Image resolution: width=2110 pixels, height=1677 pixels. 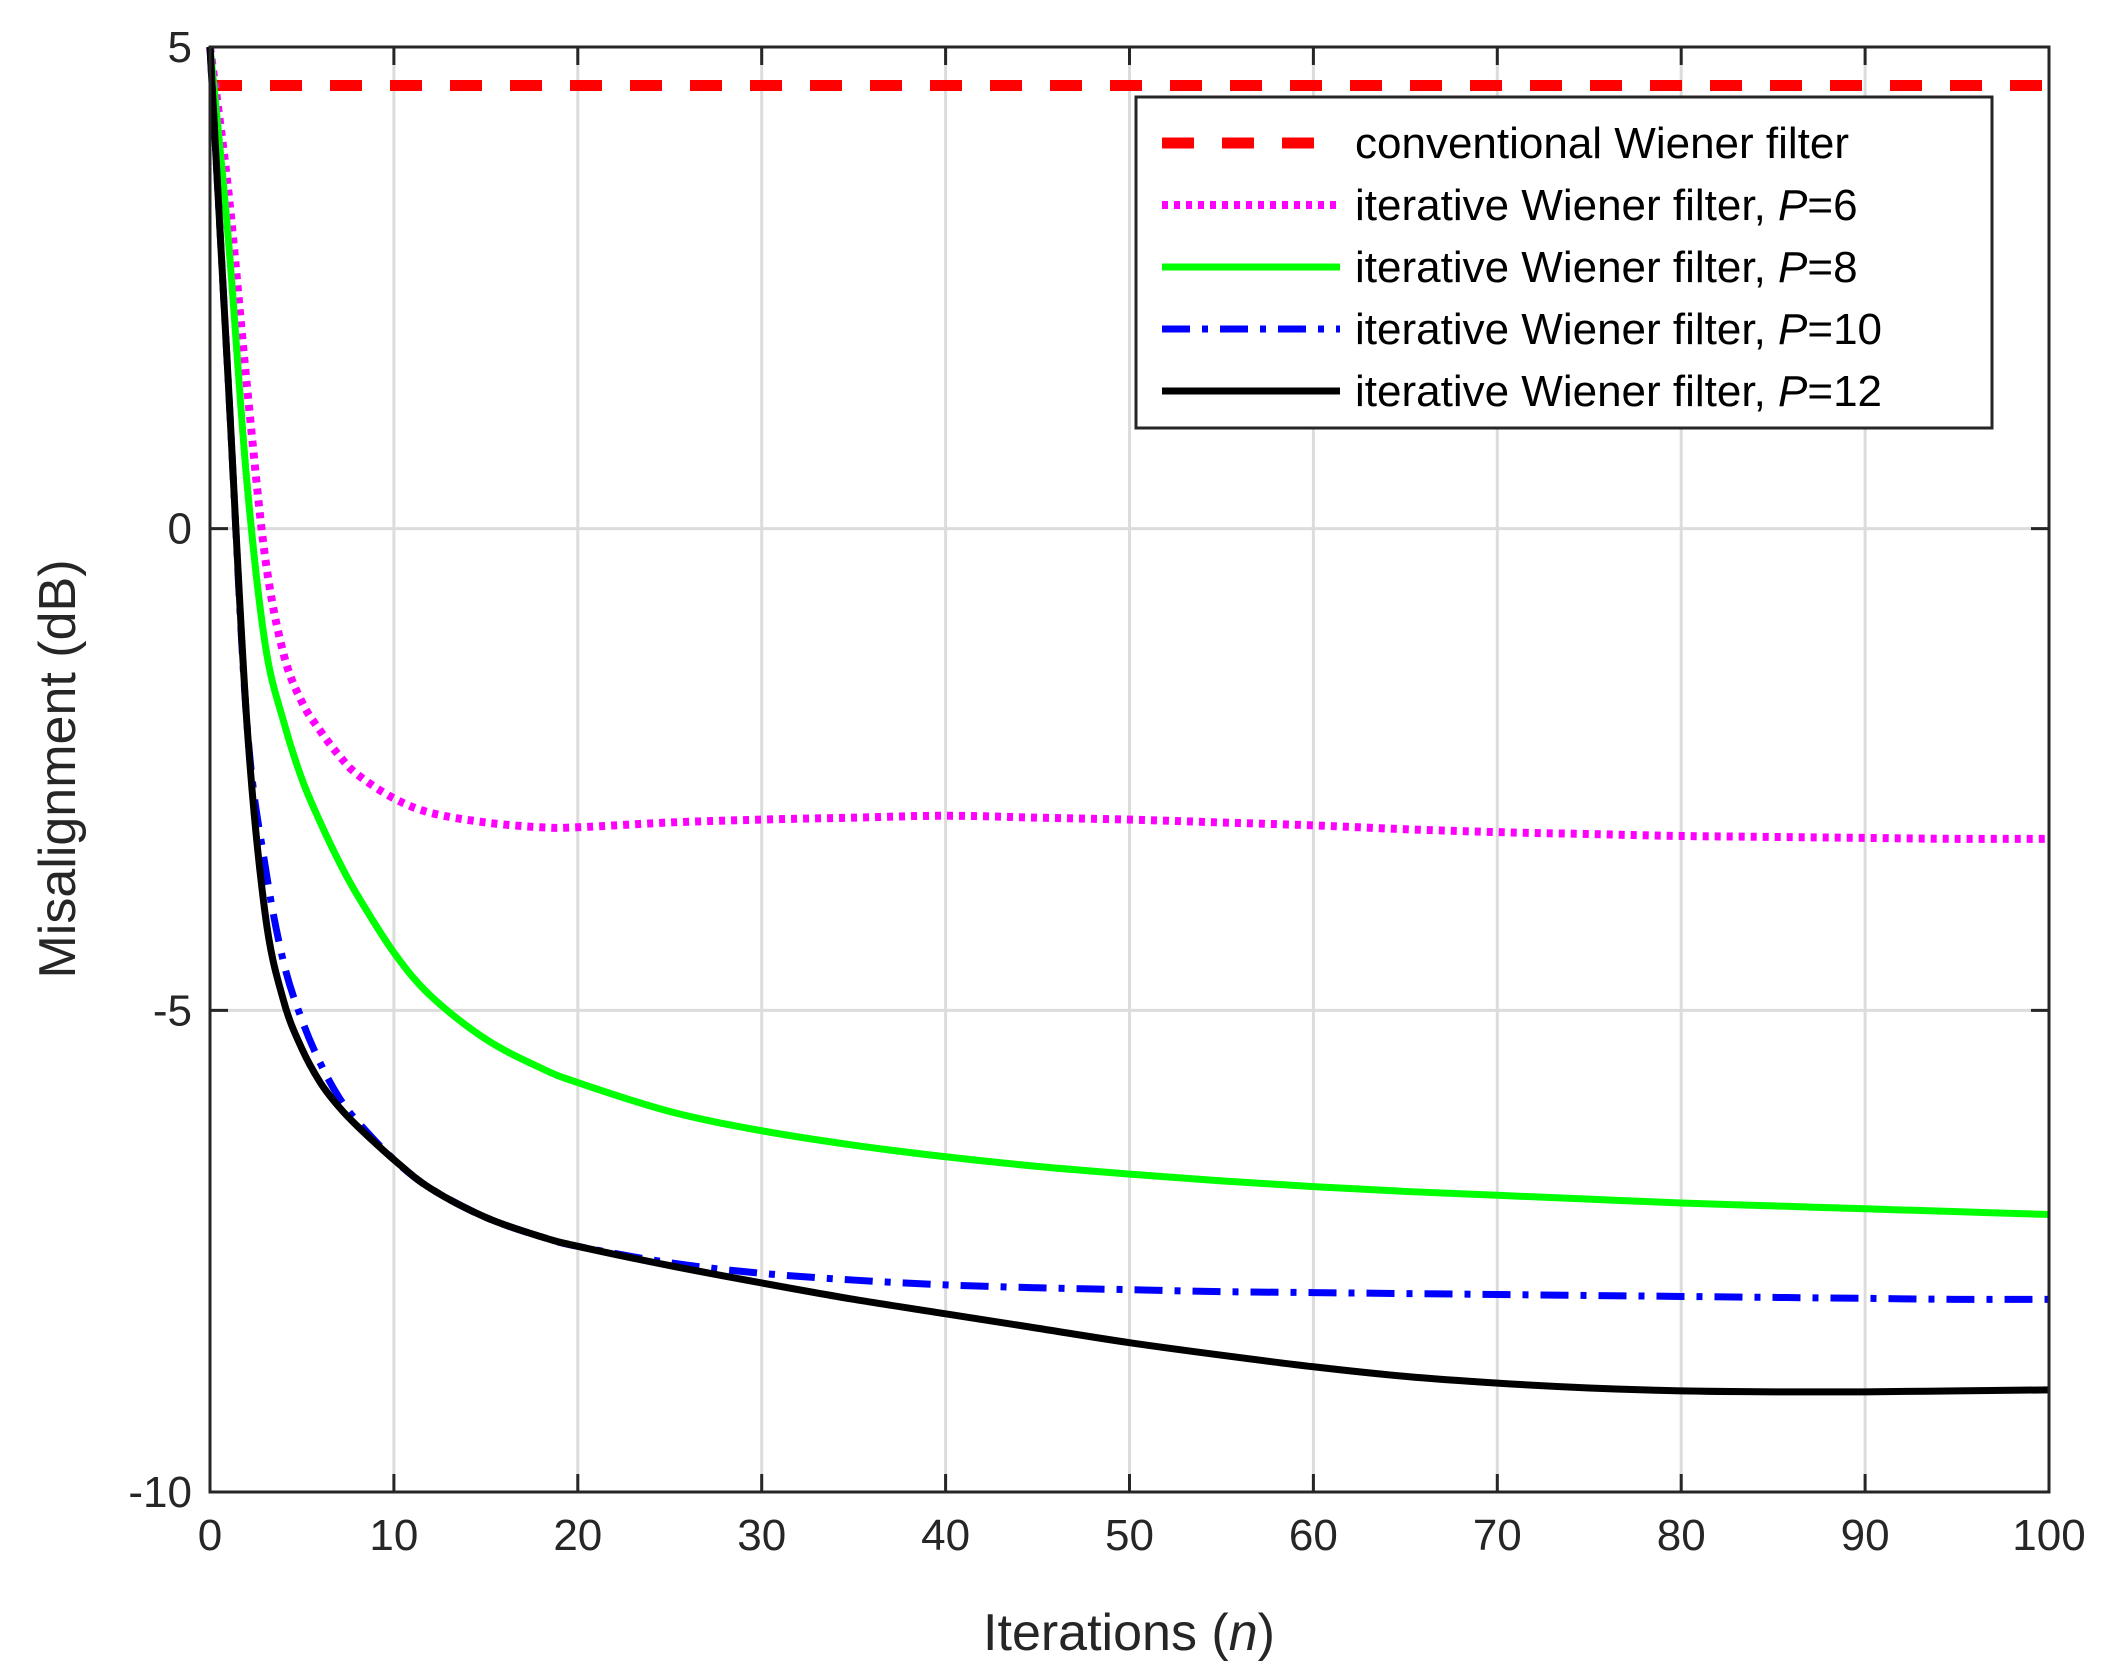 I want to click on x-tick-label: 70, so click(x=1497, y=1535).